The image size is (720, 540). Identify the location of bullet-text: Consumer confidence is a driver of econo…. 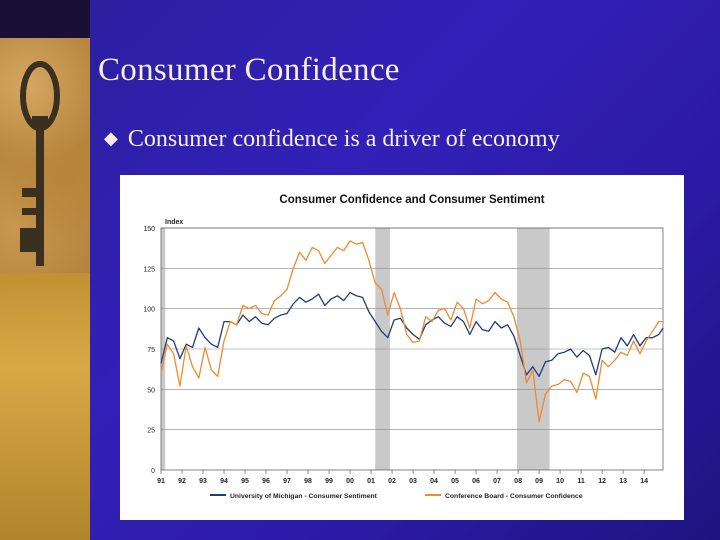
(343, 139).